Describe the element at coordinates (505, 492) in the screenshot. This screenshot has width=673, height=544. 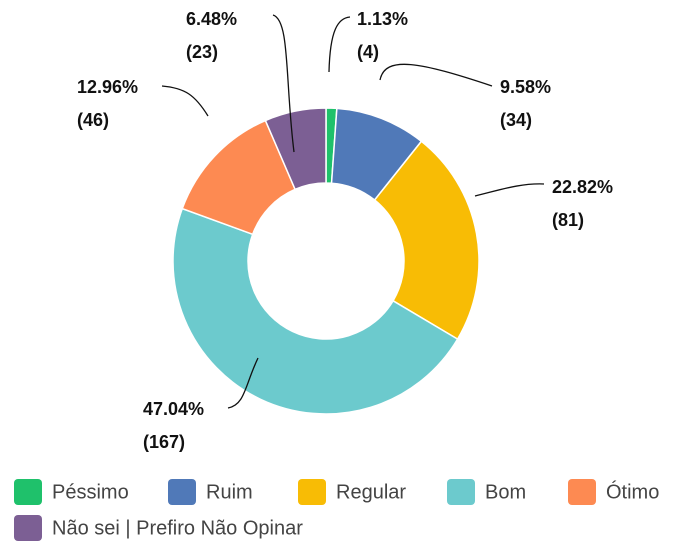
I see `legend-label: Bom` at that location.